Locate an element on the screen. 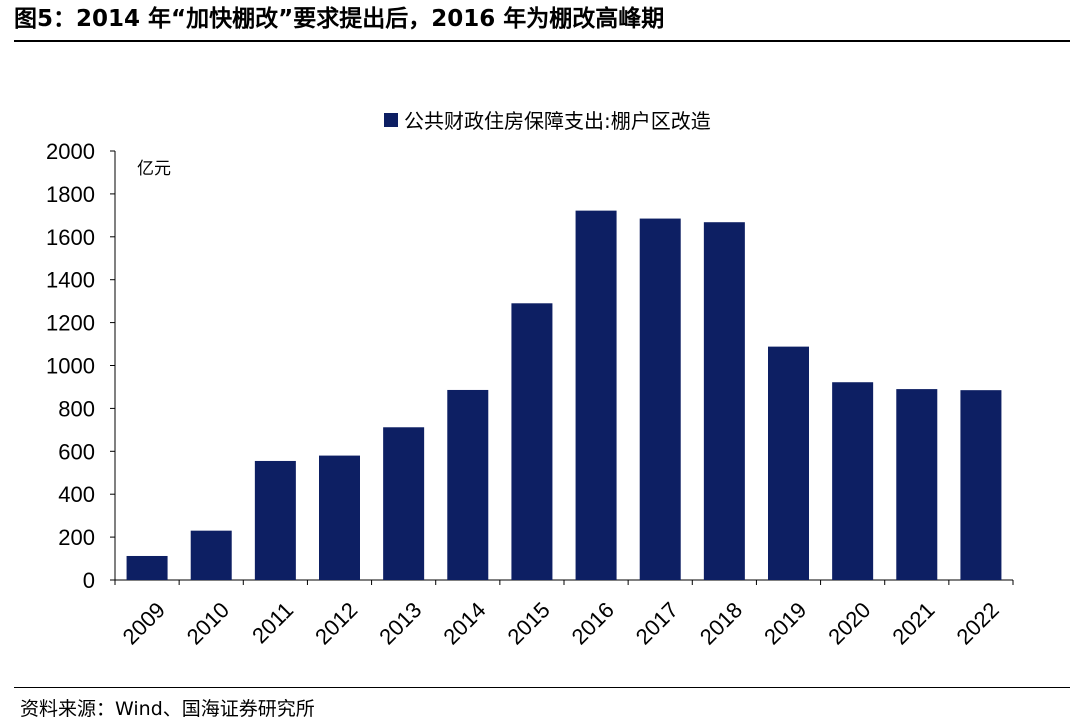  y-tick-label: 600 is located at coordinates (76, 451).